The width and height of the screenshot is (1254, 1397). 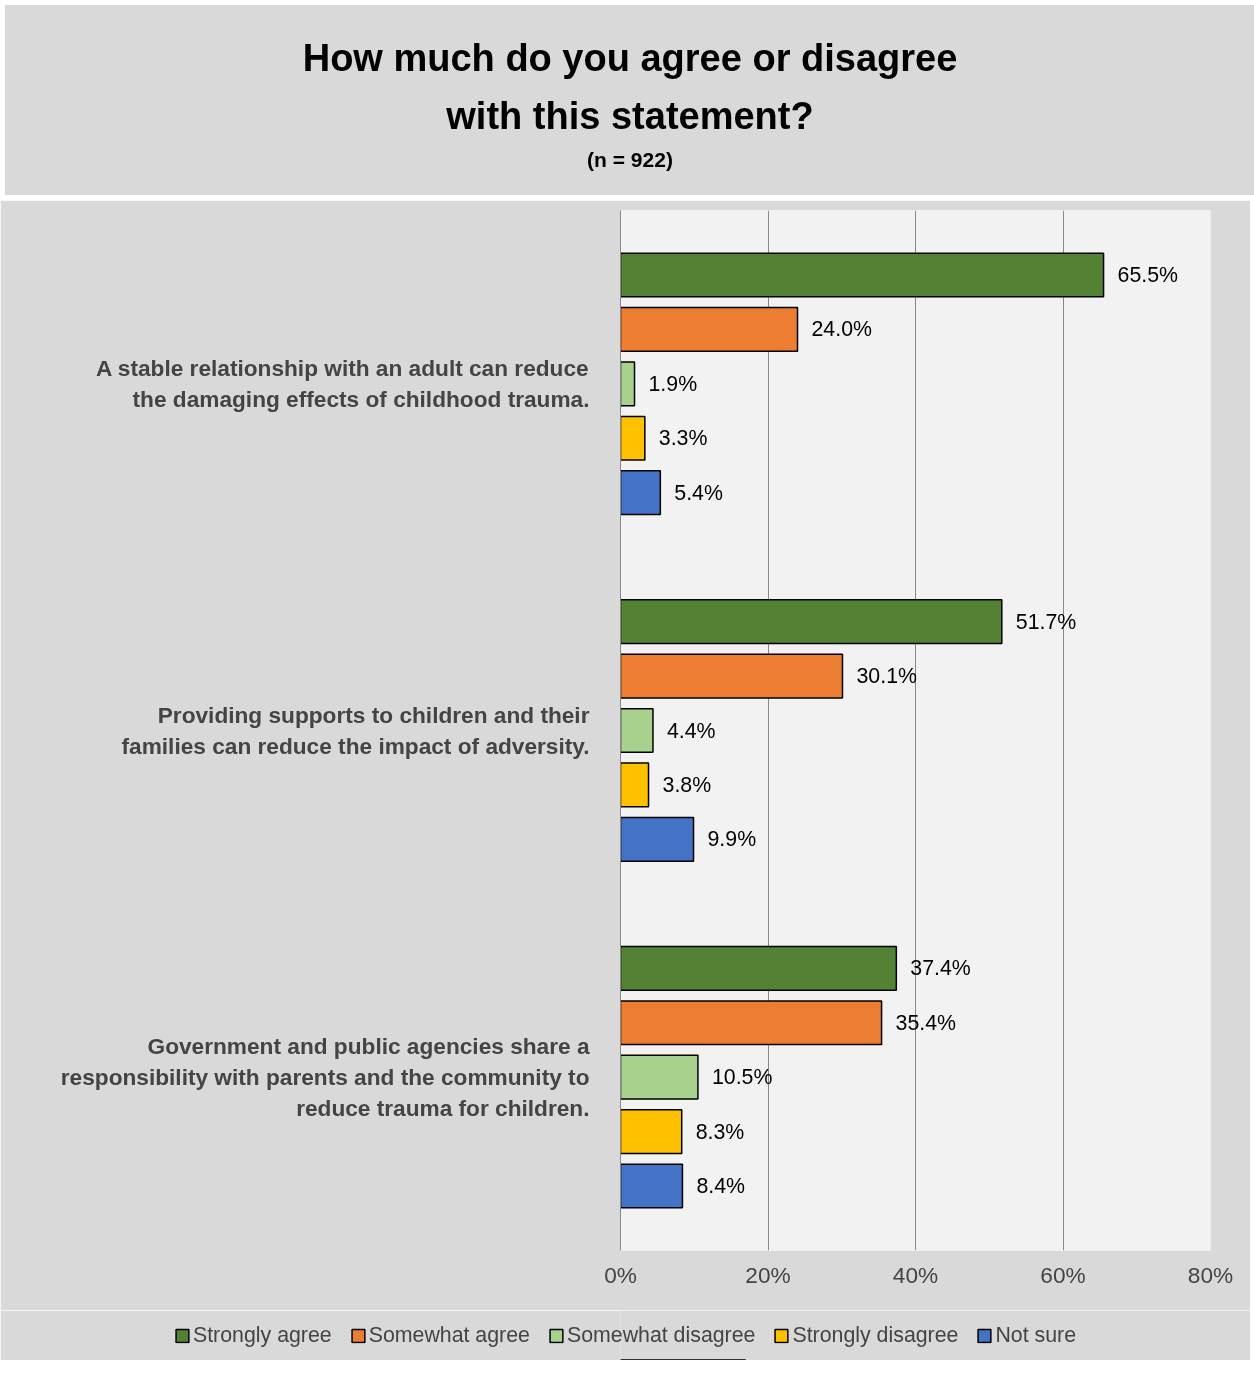 I want to click on data-label: 35.4%, so click(x=926, y=1022).